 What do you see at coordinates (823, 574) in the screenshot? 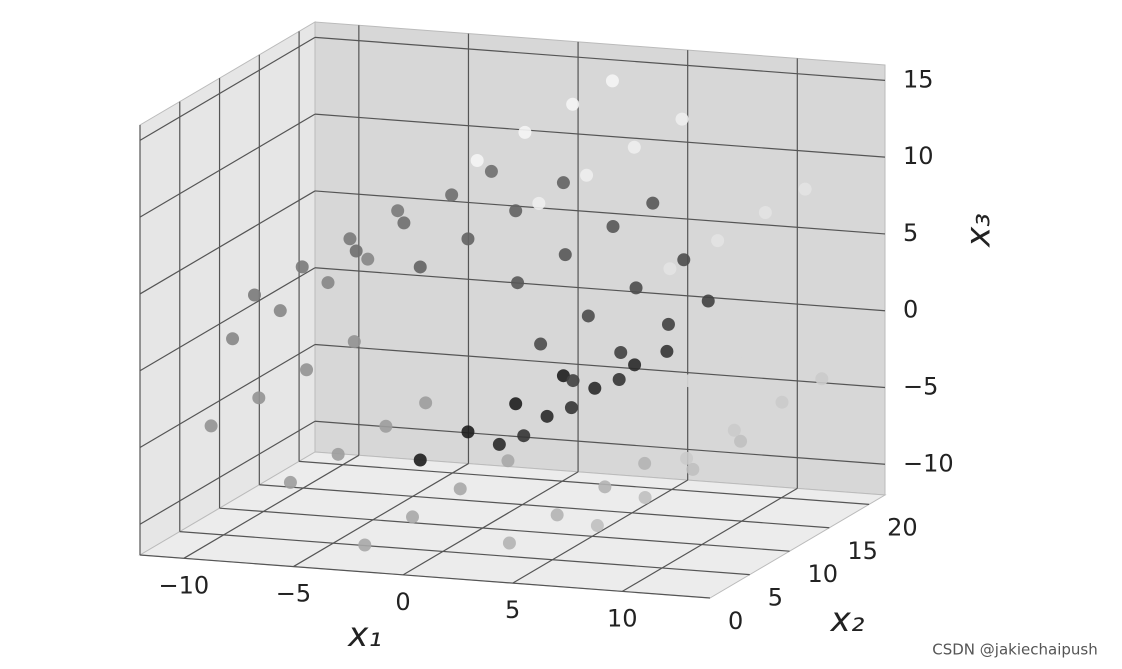
I see `y-tick-label: 10` at bounding box center [823, 574].